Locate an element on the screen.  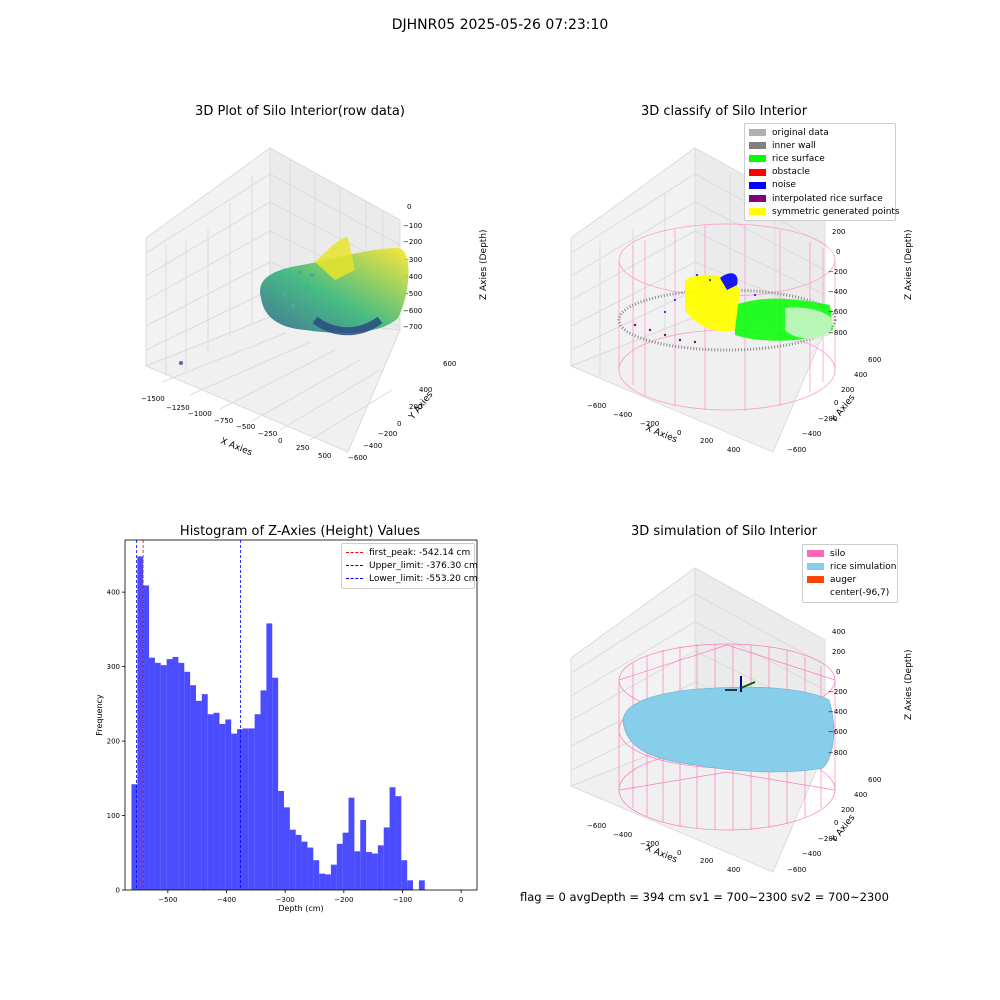
svg-text: −700 is located at coordinates (412, 327).